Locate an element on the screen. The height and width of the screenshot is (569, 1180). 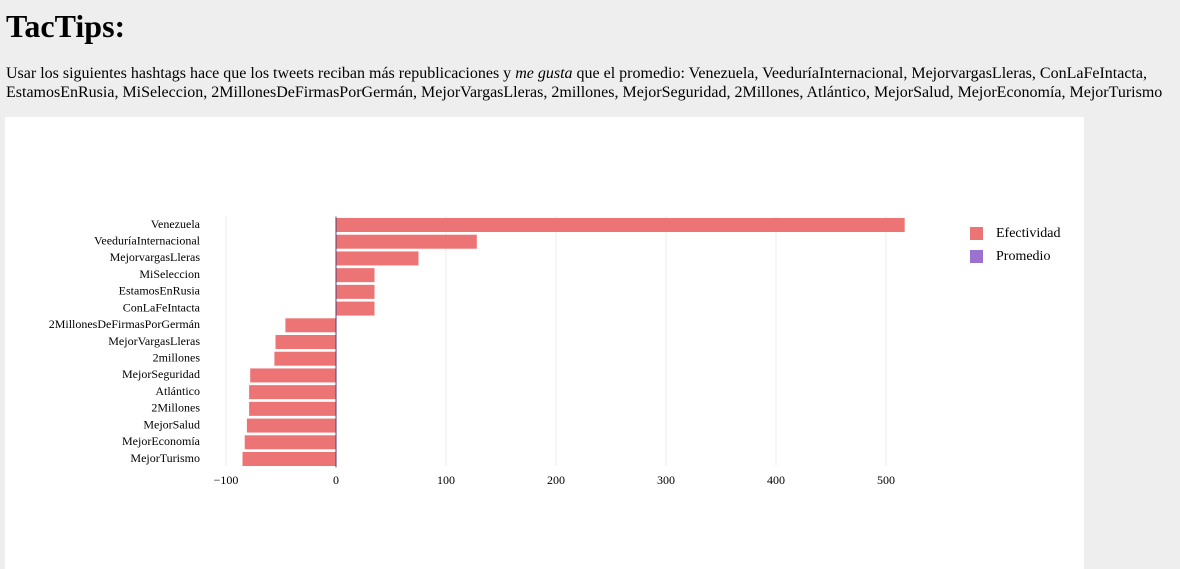
y-tick-label: MiSeleccion is located at coordinates (169, 274).